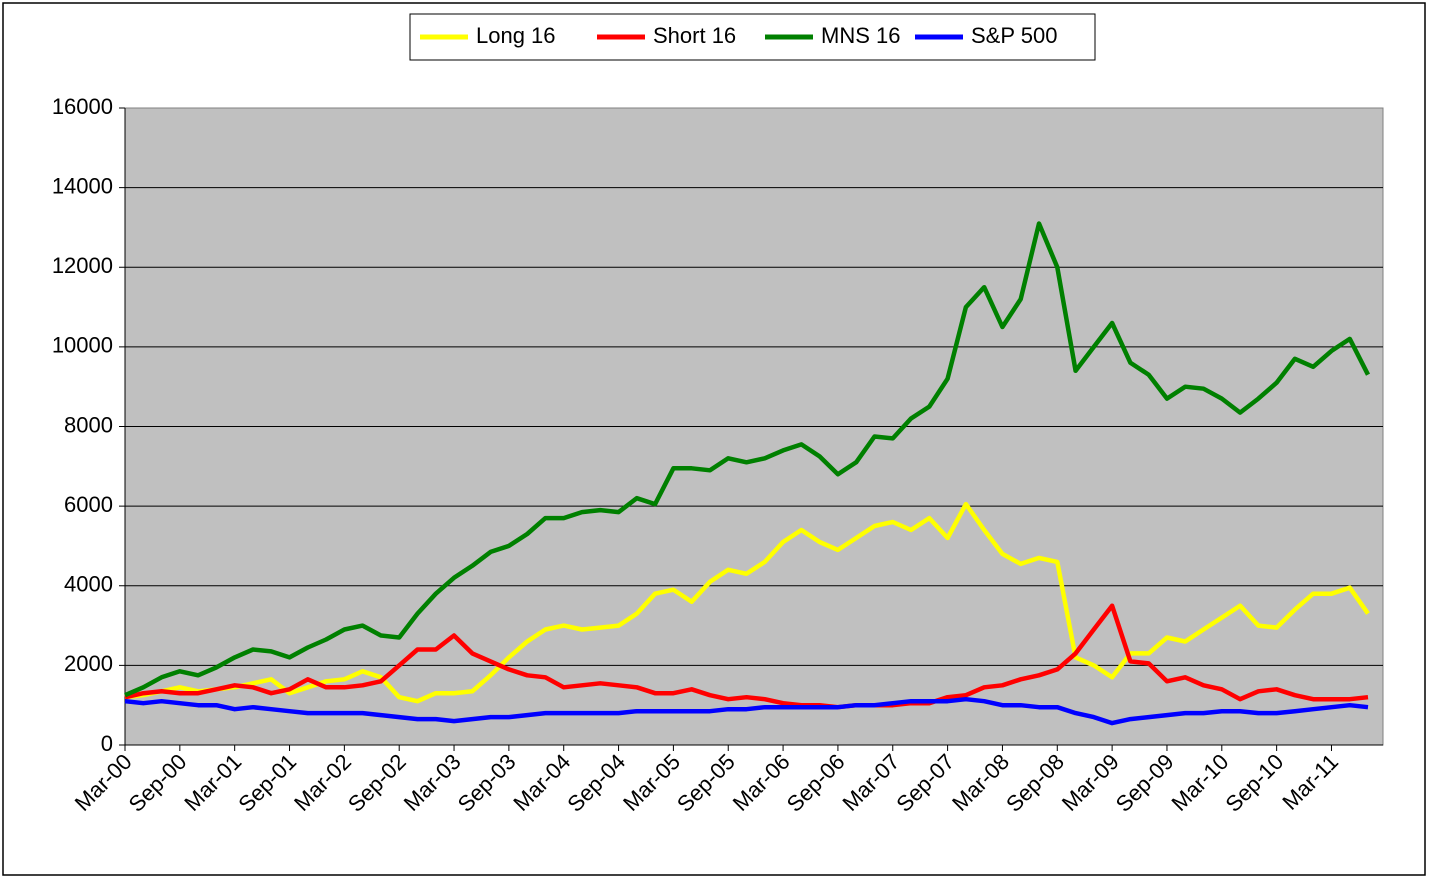  Describe the element at coordinates (82, 265) in the screenshot. I see `y-tick-label: 12000` at that location.